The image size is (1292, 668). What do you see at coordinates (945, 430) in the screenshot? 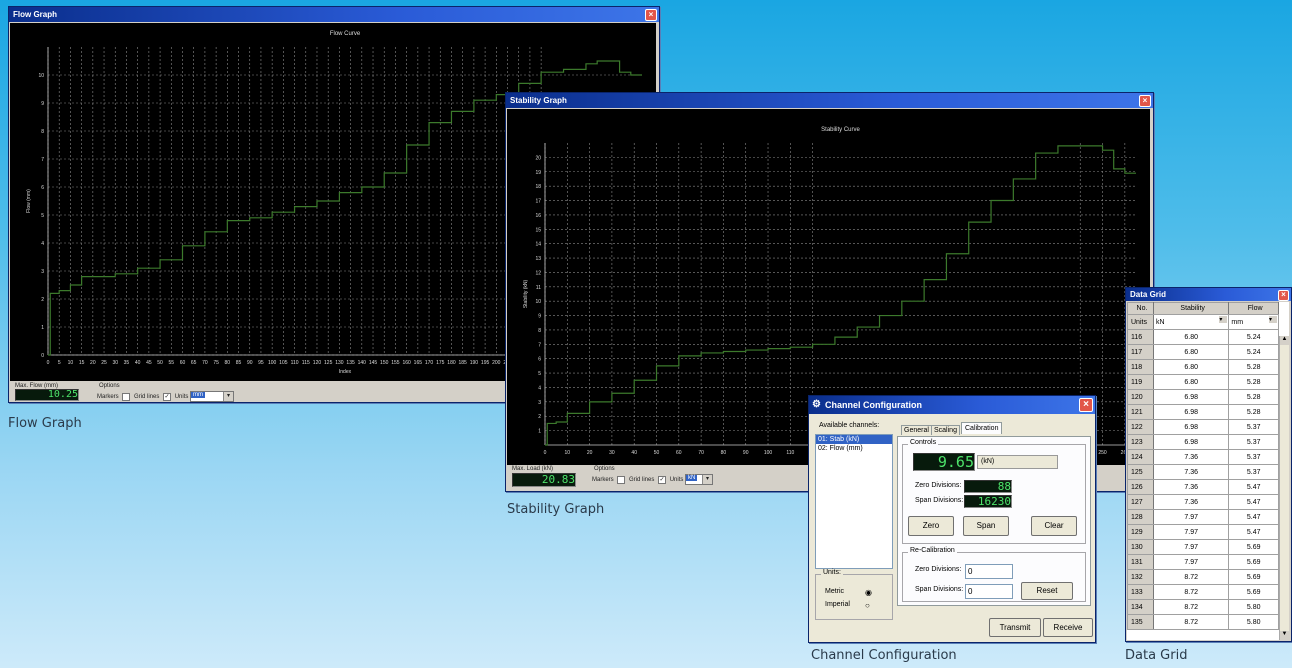
I see `tab-scaling: Scaling` at bounding box center [945, 430].